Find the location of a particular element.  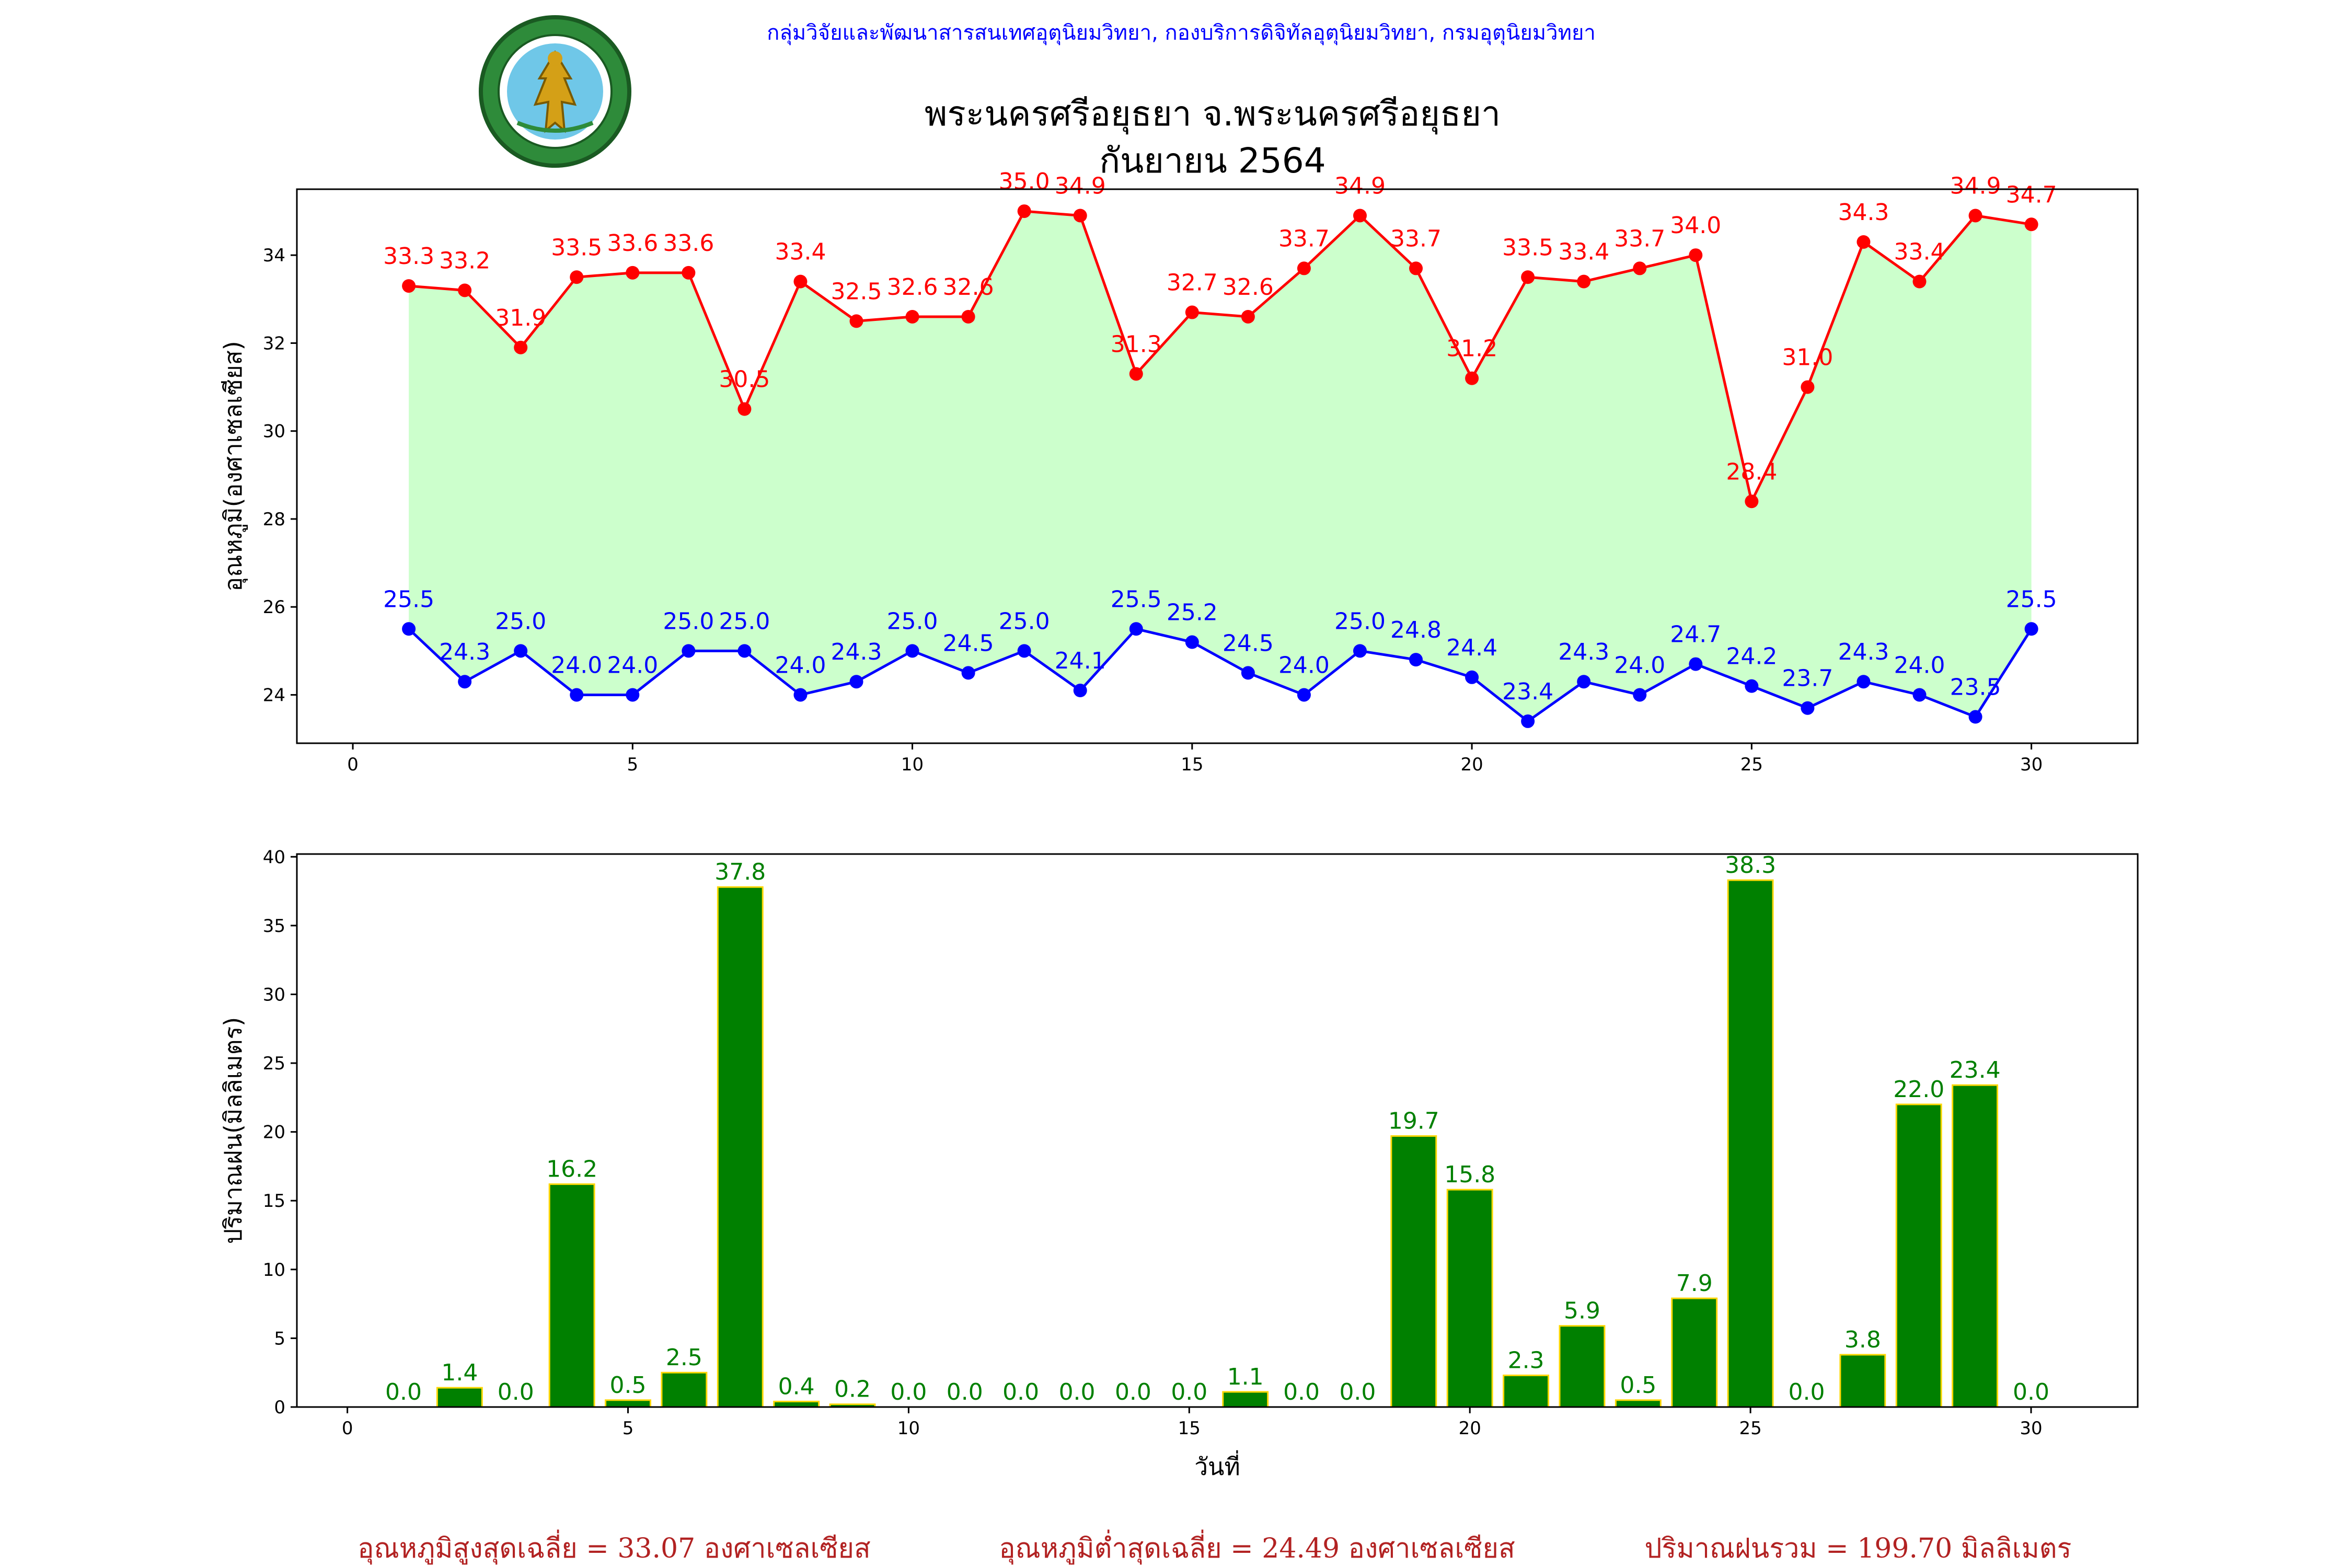

rainfall-x-tick-label: 15 is located at coordinates (1189, 1428).